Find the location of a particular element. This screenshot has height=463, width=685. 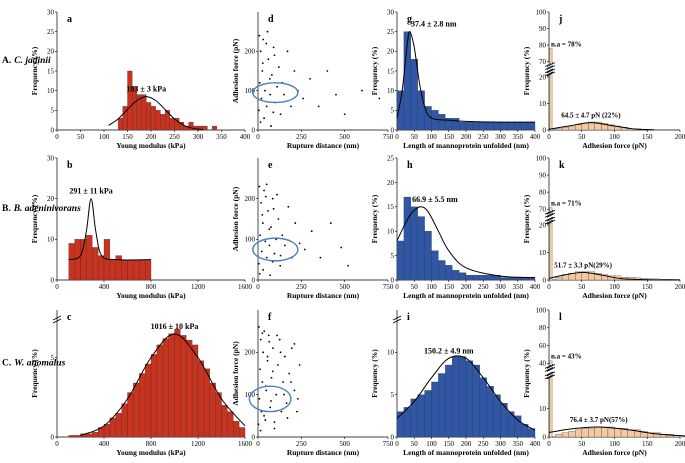

x-tick-label: 1200 is located at coordinates (198, 444).